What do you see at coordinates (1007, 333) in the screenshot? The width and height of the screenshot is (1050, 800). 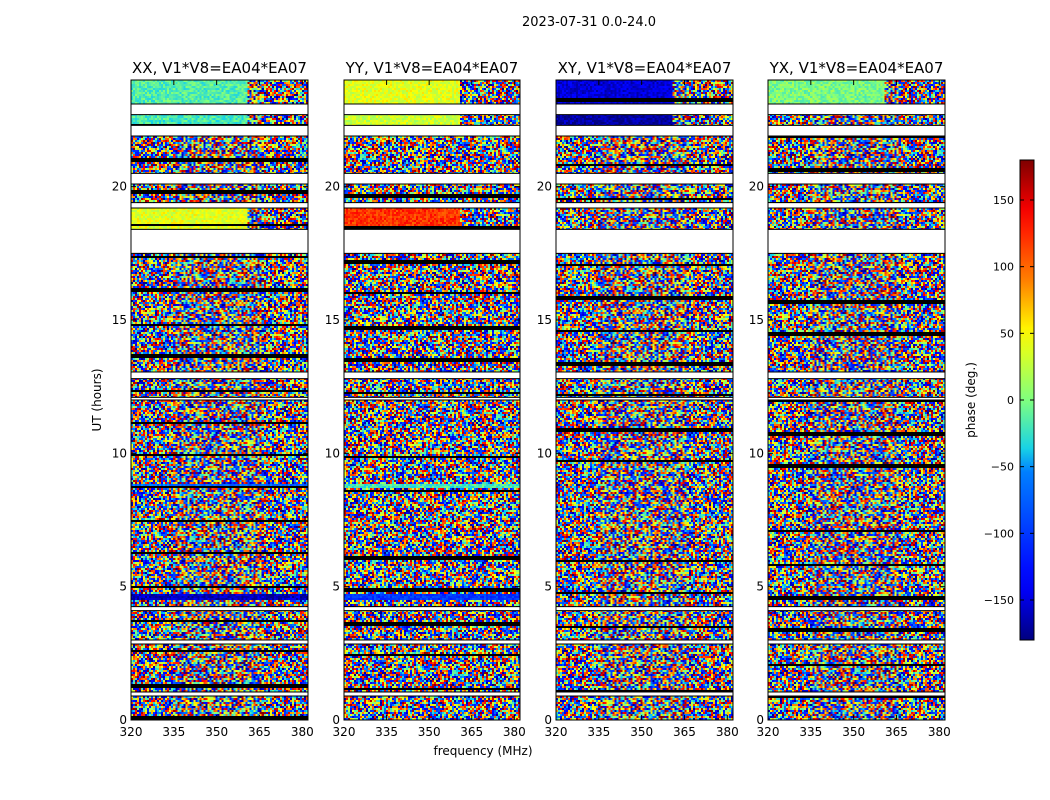 I see `colorbar-tick-label: 50` at bounding box center [1007, 333].